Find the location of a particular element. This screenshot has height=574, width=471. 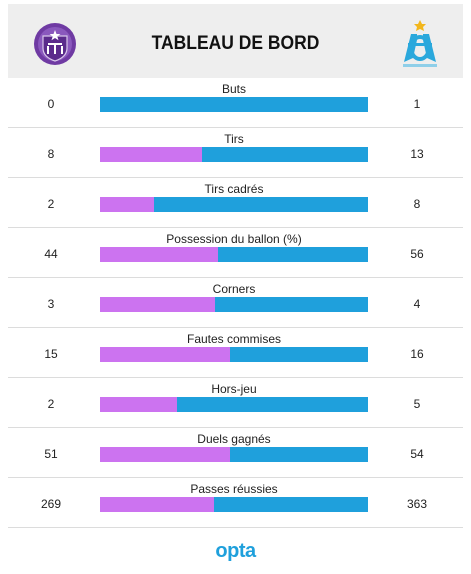

away-value: 5 is located at coordinates (417, 404).